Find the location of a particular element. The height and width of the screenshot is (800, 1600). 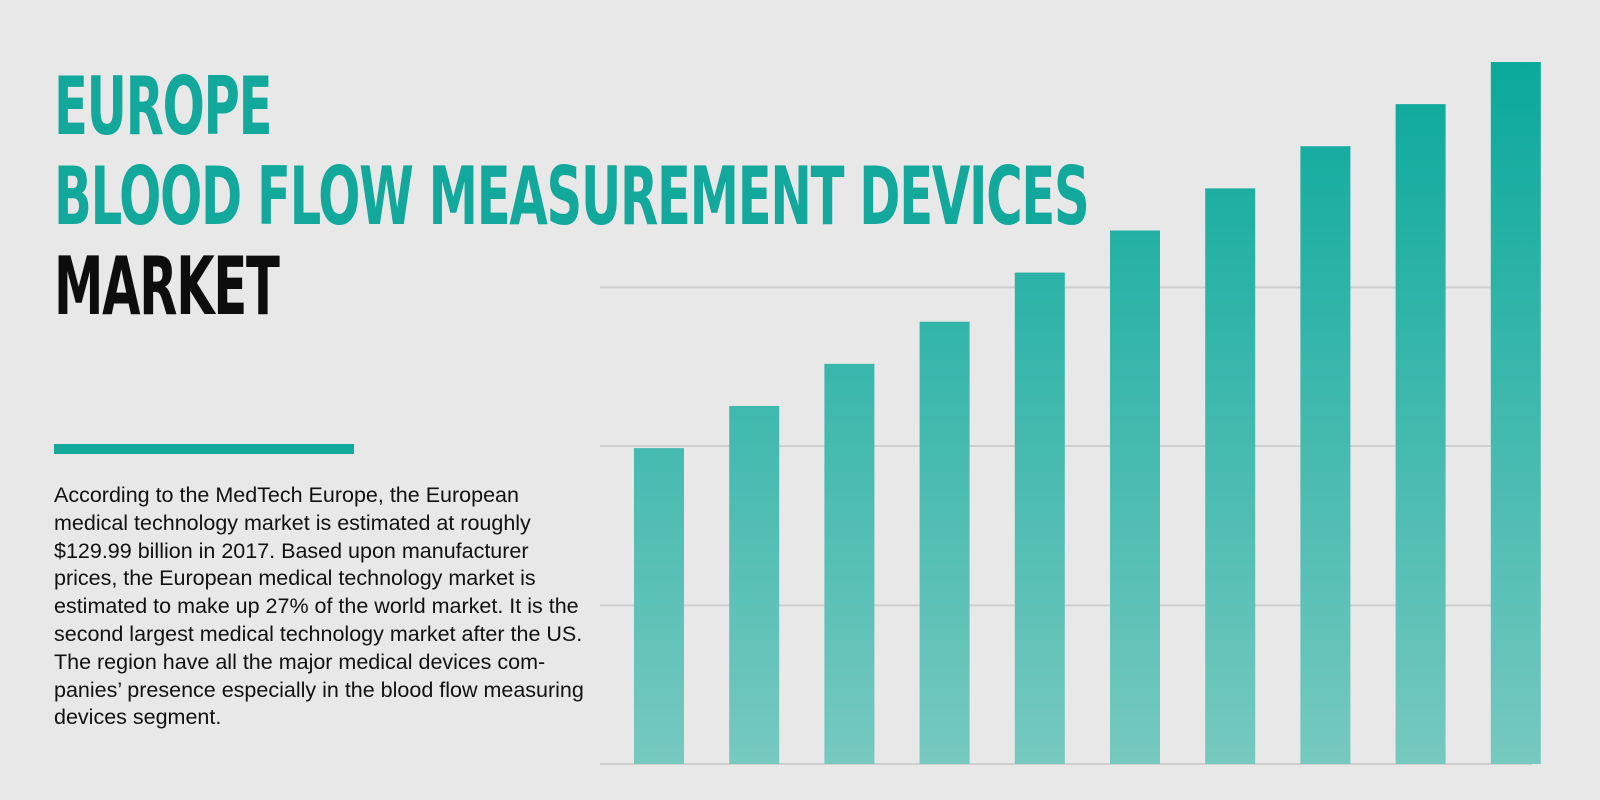

title-line-blood-flow: BLOOD FLOW MEASUREMENT DEVICES is located at coordinates (572, 196).